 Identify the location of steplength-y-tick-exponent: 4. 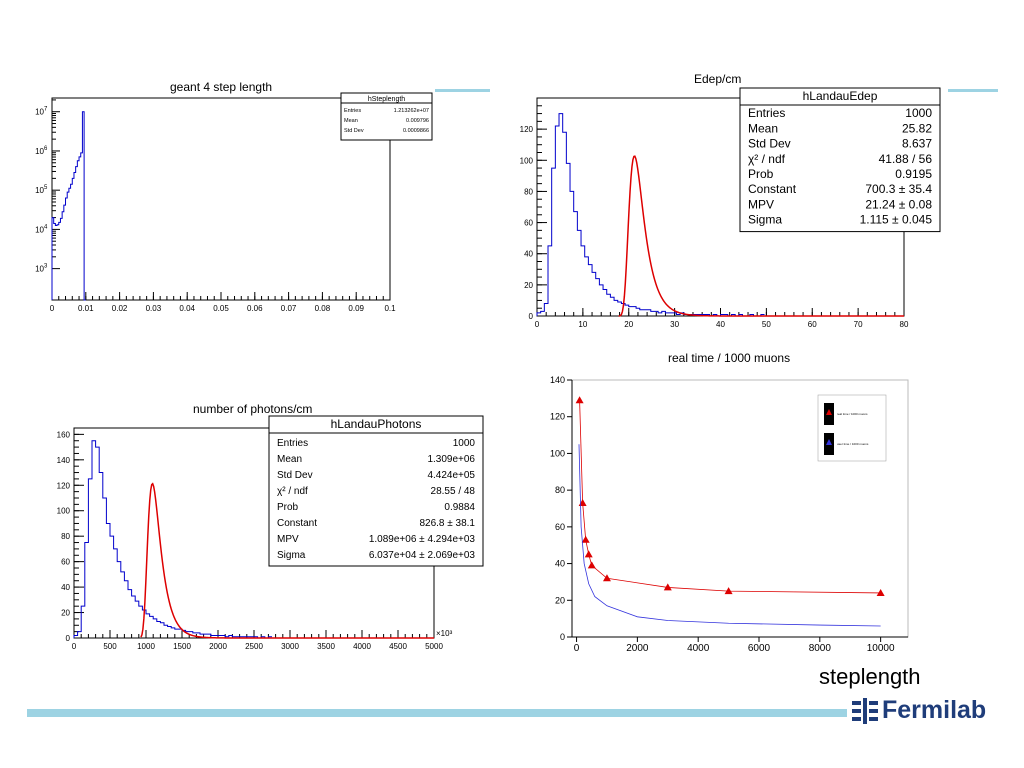
(46, 227).